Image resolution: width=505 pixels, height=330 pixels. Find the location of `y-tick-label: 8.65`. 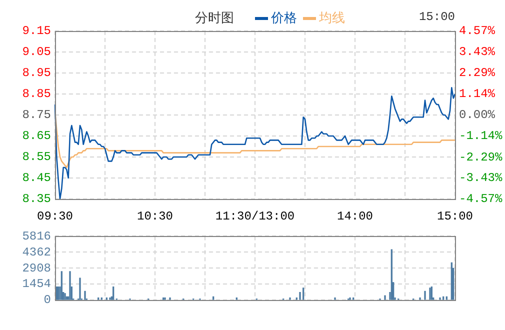

y-tick-label: 8.65 is located at coordinates (36, 136).